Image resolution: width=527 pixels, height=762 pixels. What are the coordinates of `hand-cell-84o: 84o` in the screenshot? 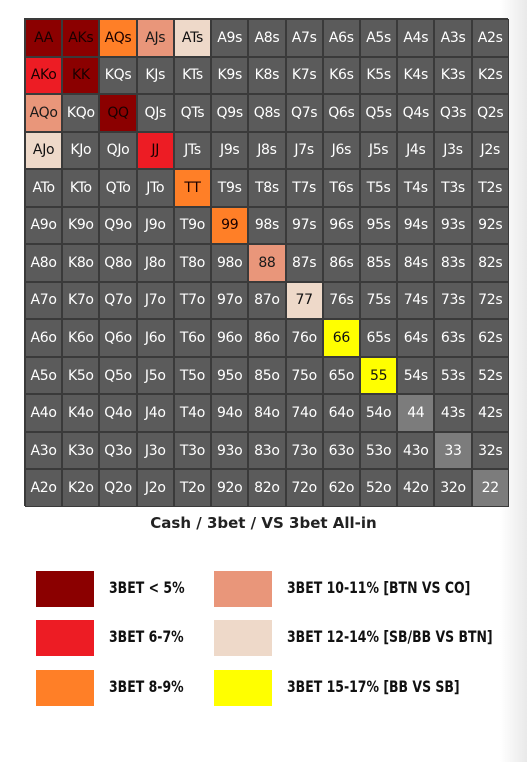 It's located at (267, 413).